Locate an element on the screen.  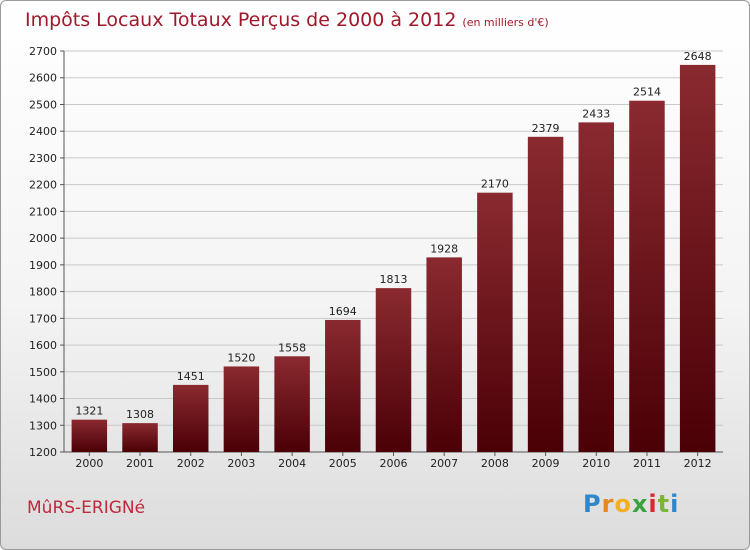
y-tick-label: 2700 is located at coordinates (43, 51).